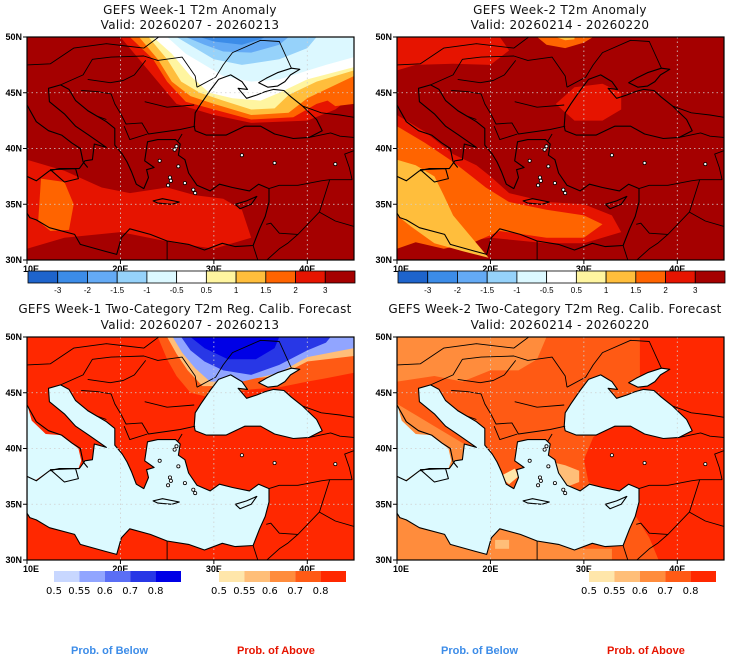  I want to click on footer-prob-below-right: Prob. of Below, so click(479, 651).